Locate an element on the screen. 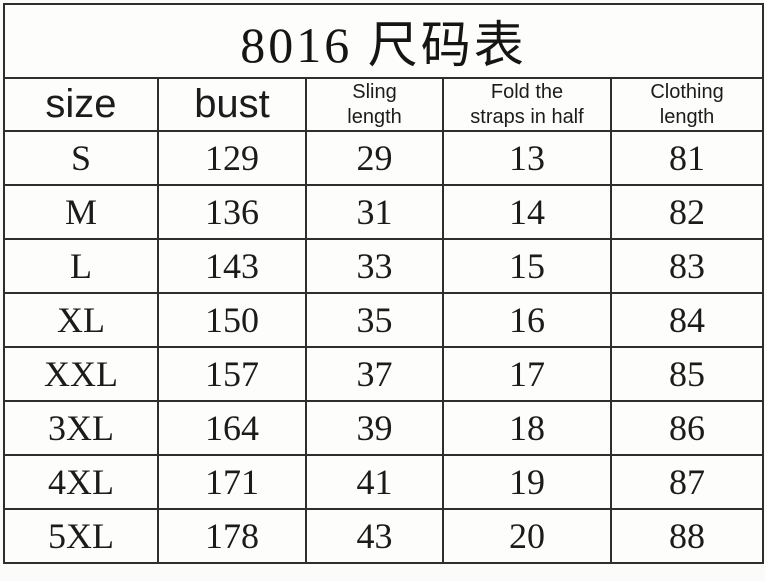 Image resolution: width=765 pixels, height=581 pixels. table-row: M 136 31 14 82 is located at coordinates (384, 212).